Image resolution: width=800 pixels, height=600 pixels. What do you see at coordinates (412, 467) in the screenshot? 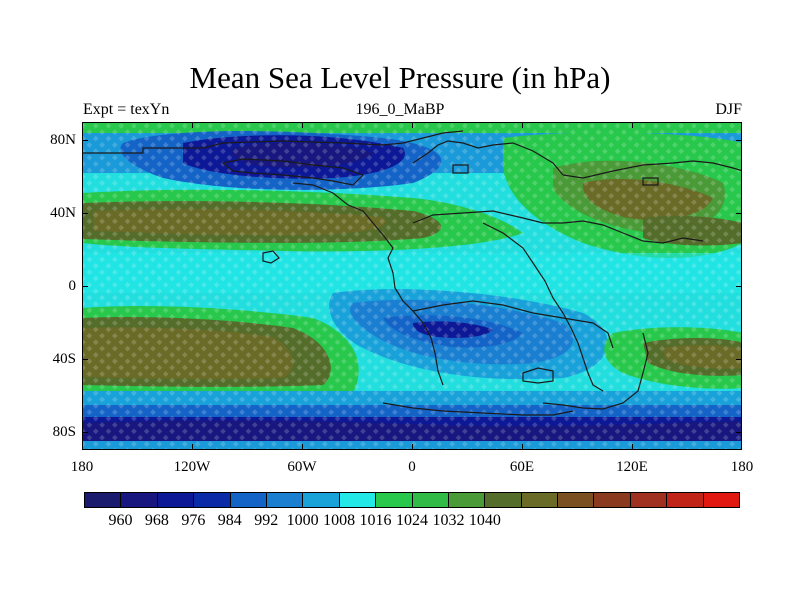
I see `lon-tick-label: 0` at bounding box center [412, 467].